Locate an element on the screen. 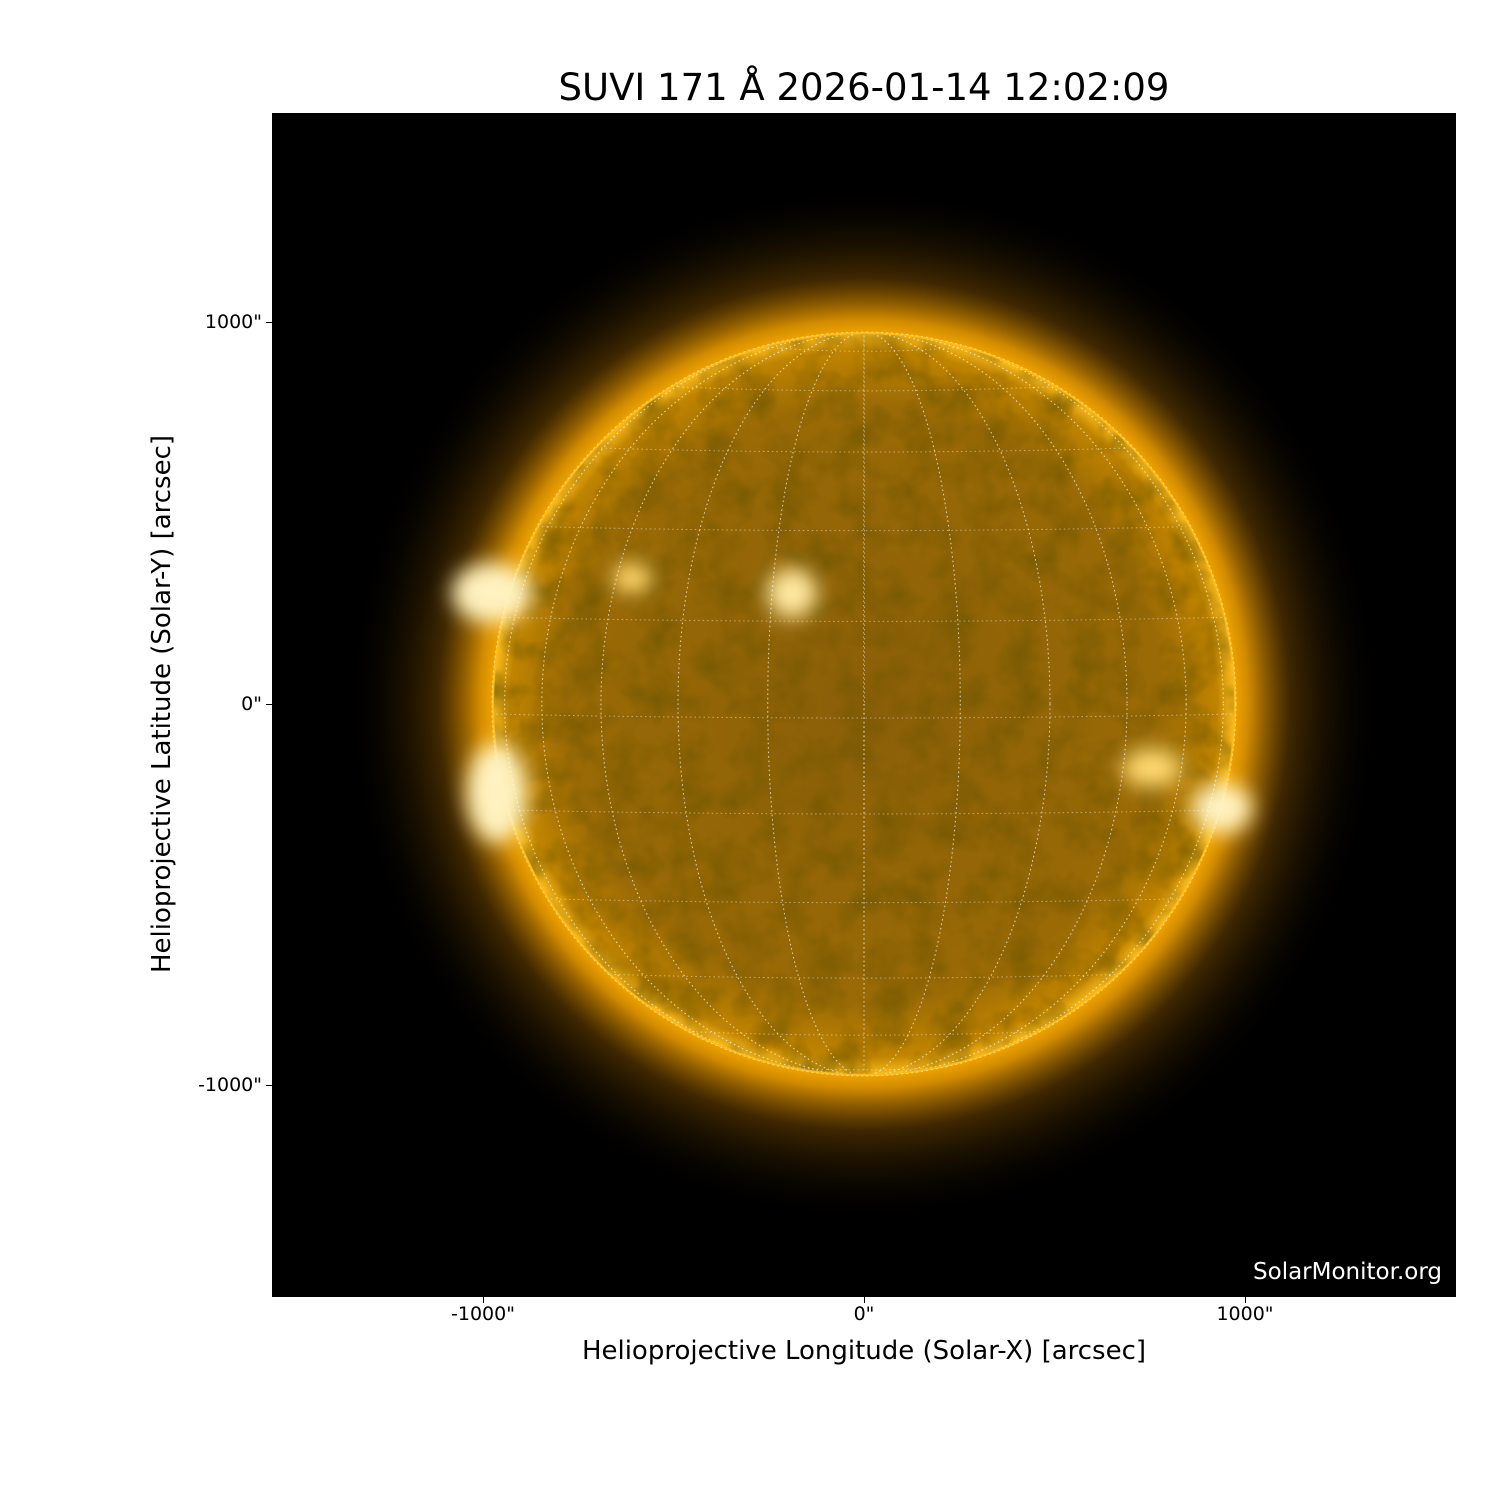 This screenshot has height=1500, width=1500. active-regions is located at coordinates (852, 703).